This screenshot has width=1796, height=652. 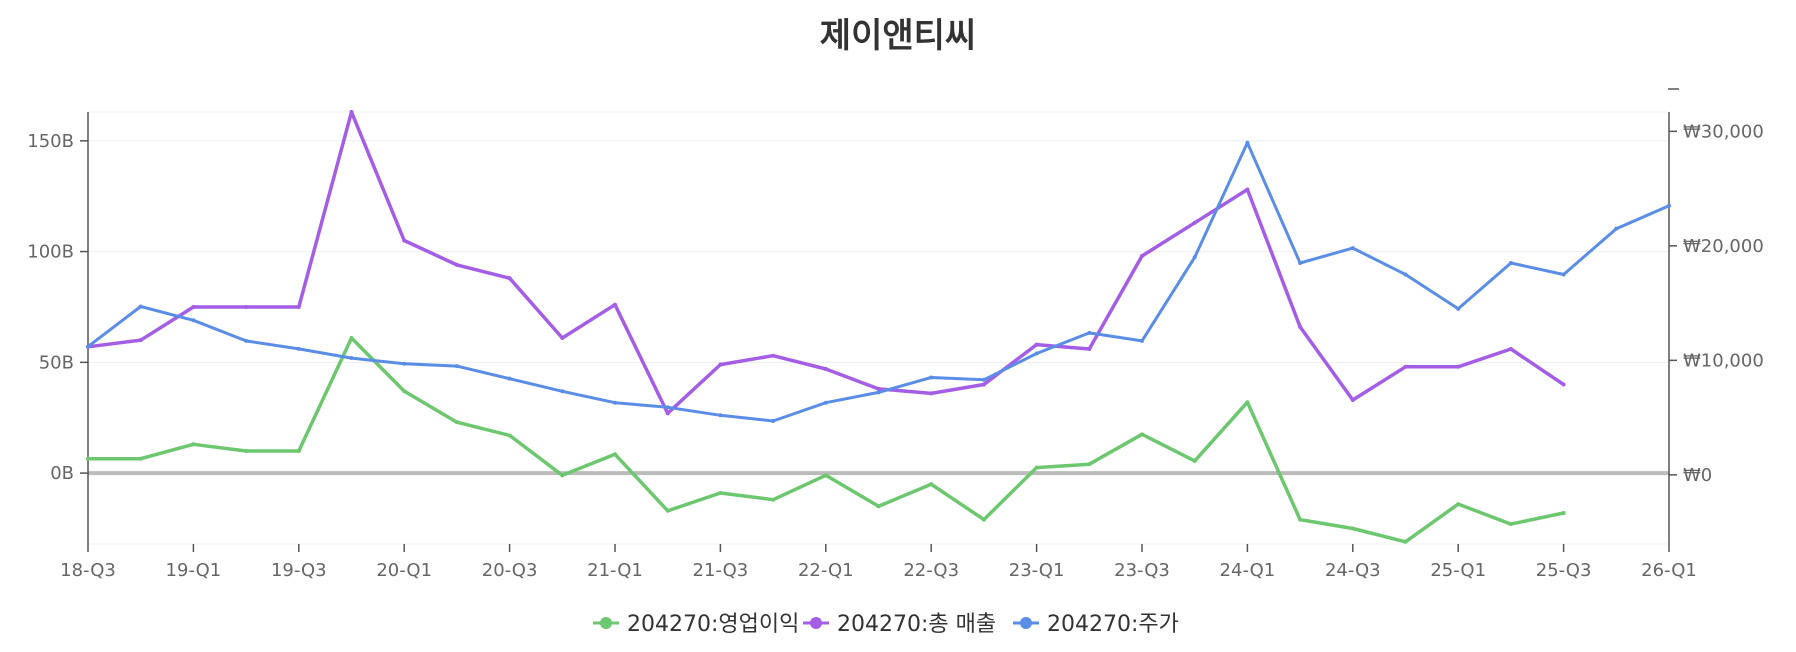 What do you see at coordinates (194, 570) in the screenshot?
I see `x-tick-label: 19-Q1` at bounding box center [194, 570].